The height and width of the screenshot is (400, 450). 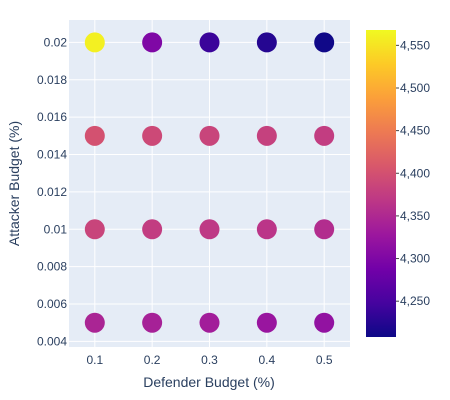 What do you see at coordinates (52, 80) in the screenshot?
I see `y-tick-label: 0.018` at bounding box center [52, 80].